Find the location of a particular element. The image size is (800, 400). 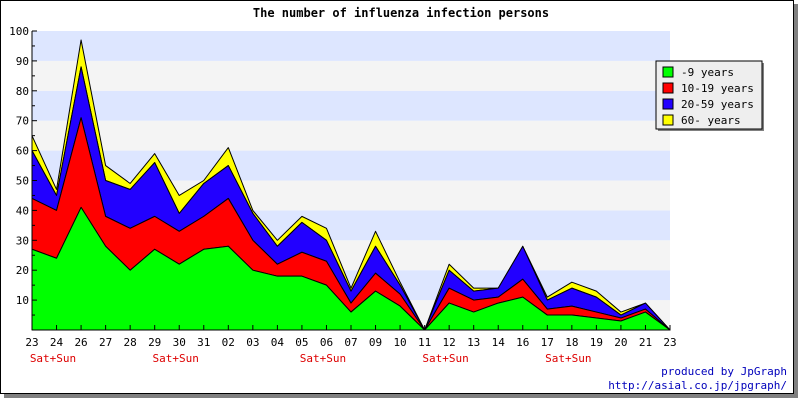

y-tick-label: 10 is located at coordinates (22, 300).